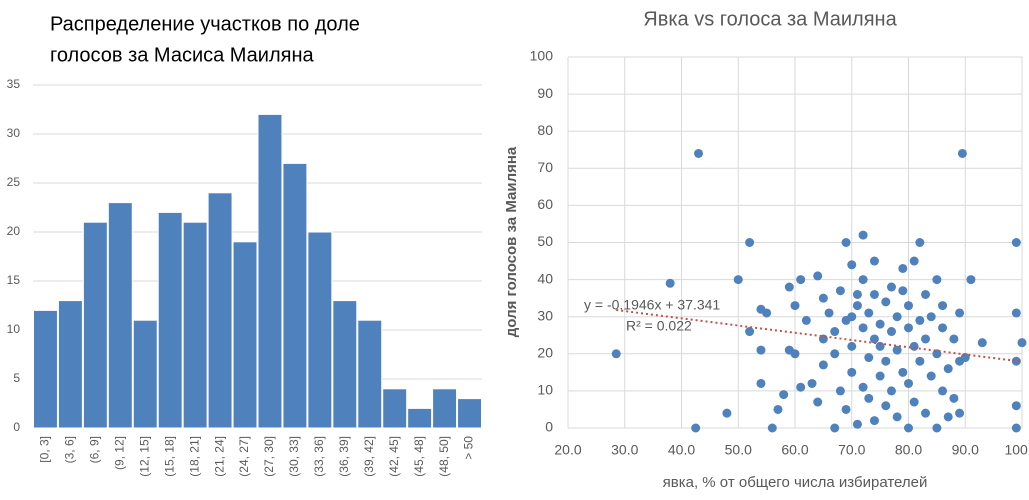  I want to click on x-tick-label: (18, 21], so click(194, 456).